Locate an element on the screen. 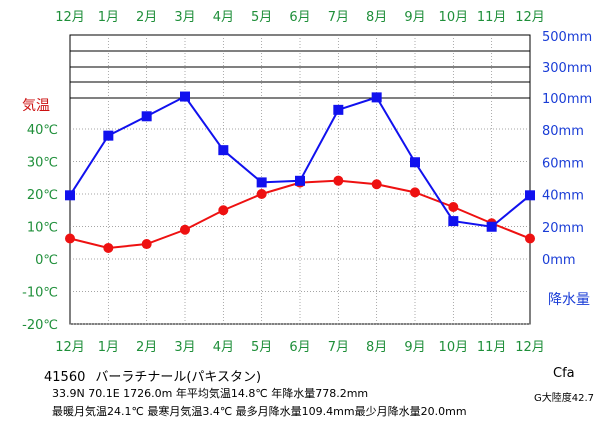 This screenshot has height=425, width=611. month-label-bottom: 4月 is located at coordinates (223, 347).